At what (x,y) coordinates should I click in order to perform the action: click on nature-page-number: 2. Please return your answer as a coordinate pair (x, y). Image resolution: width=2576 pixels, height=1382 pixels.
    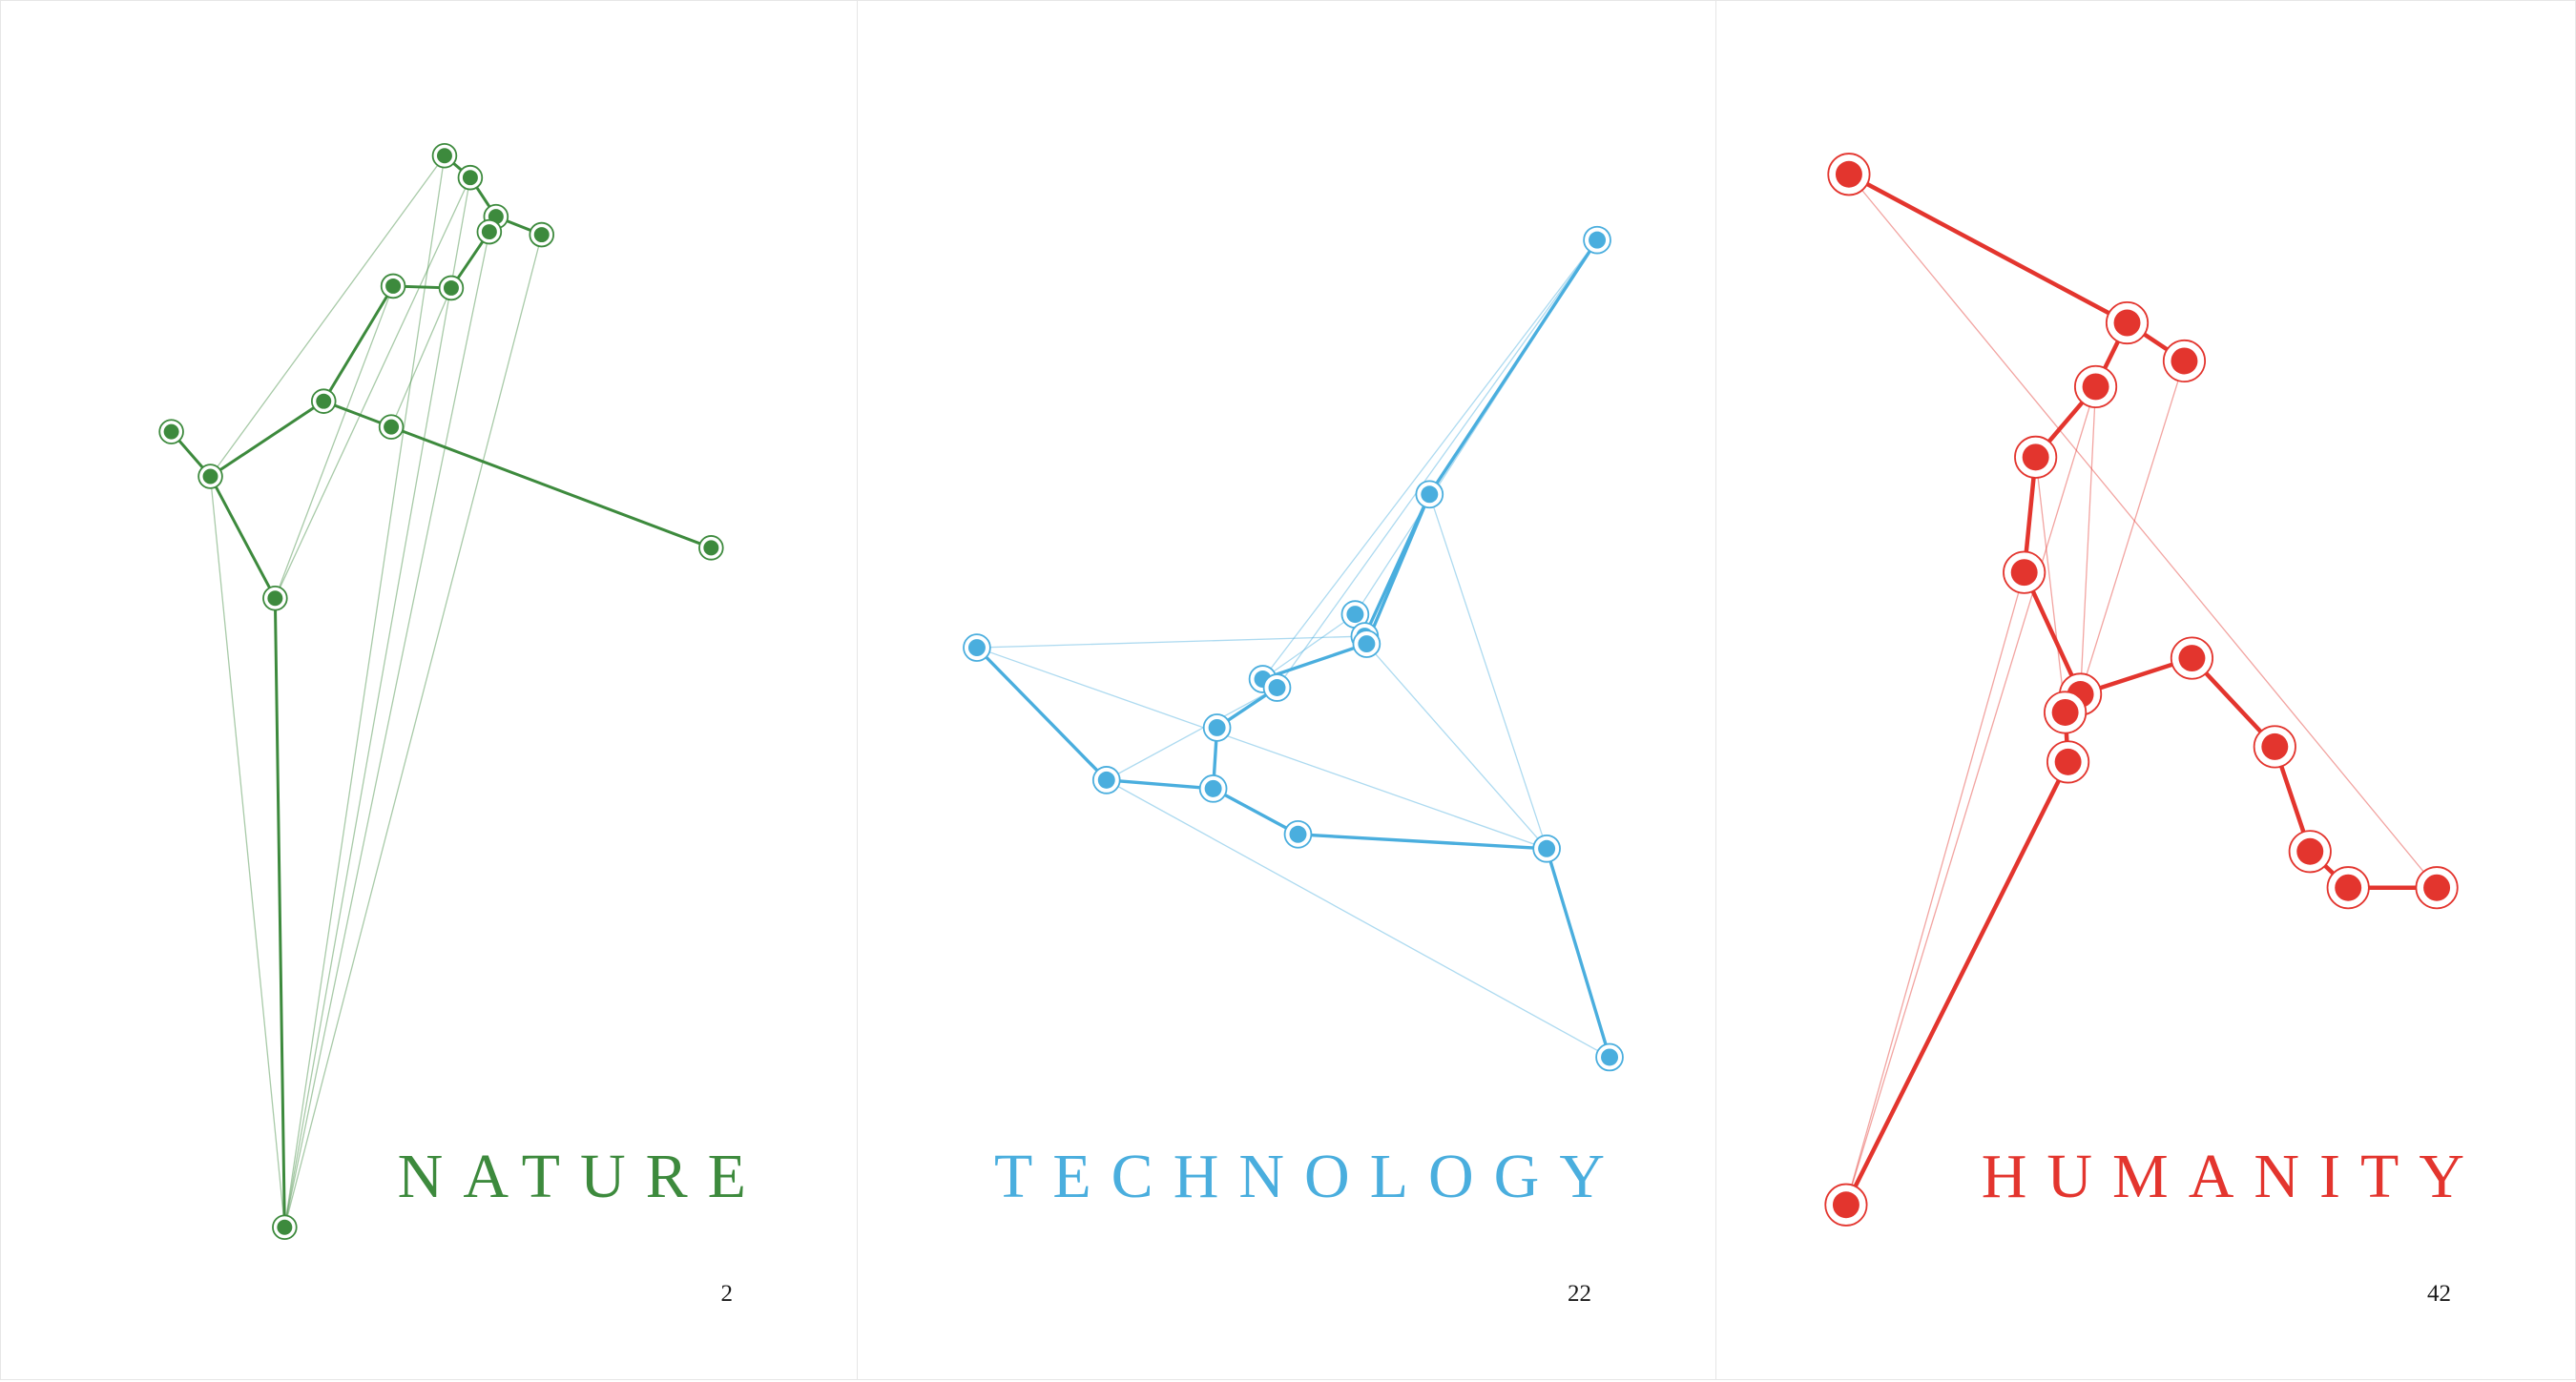
    Looking at the image, I should click on (727, 1294).